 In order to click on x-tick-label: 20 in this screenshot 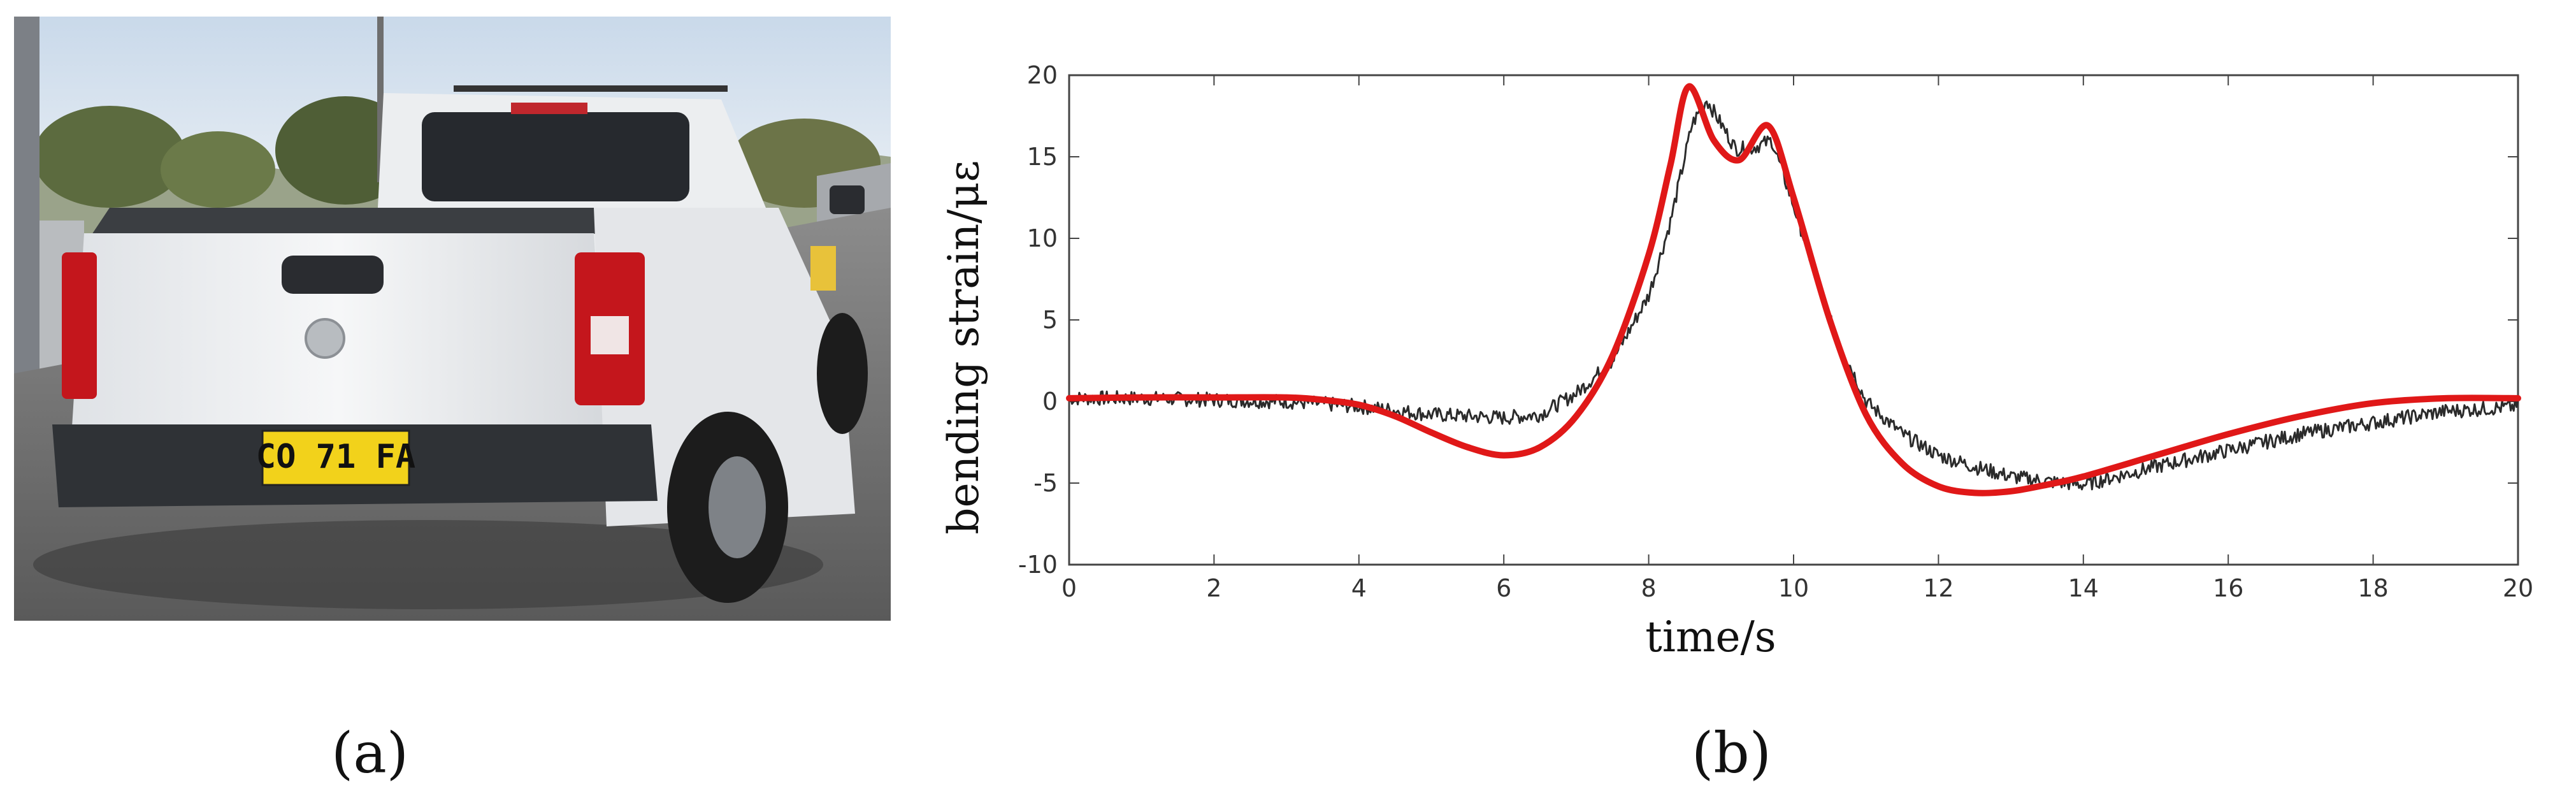, I will do `click(2518, 588)`.